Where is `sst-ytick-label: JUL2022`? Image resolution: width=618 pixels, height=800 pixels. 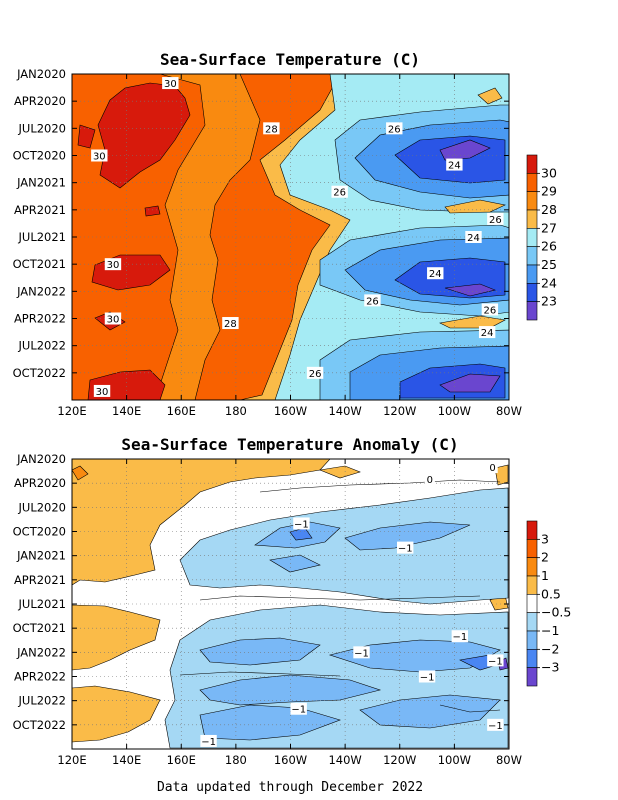
sst-ytick-label: JUL2022 is located at coordinates (42, 346).